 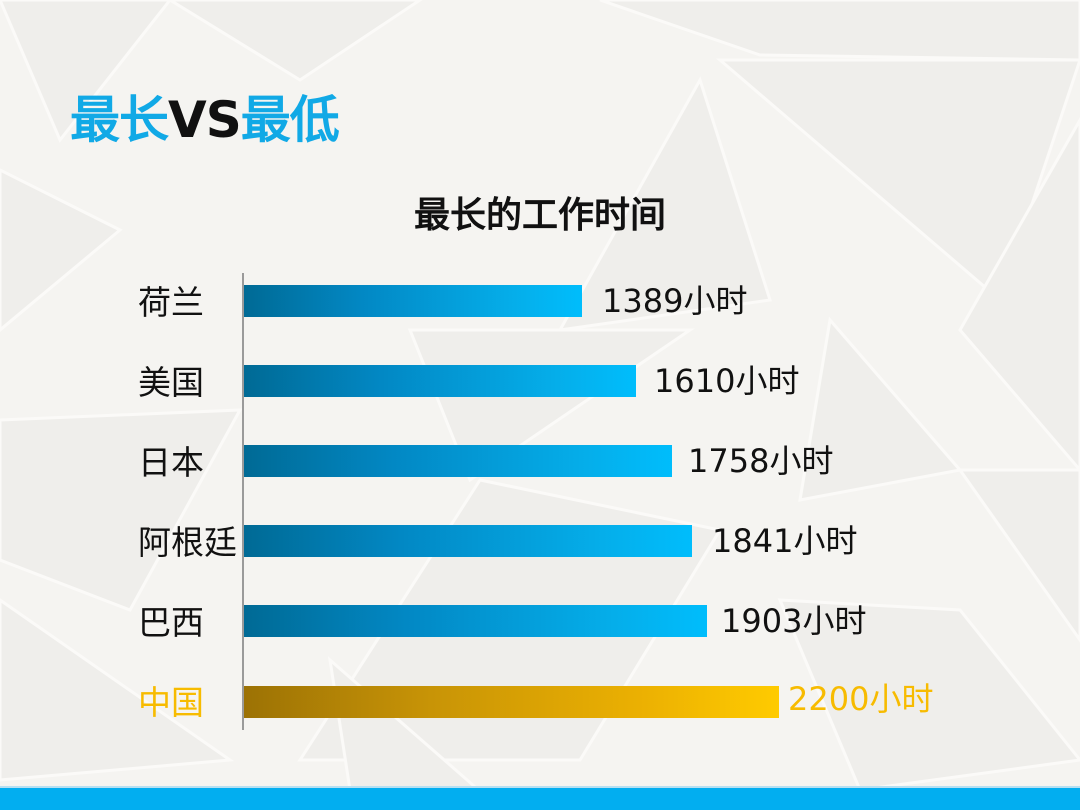 What do you see at coordinates (861, 699) in the screenshot?
I see `value-label-highlight: 2200小时` at bounding box center [861, 699].